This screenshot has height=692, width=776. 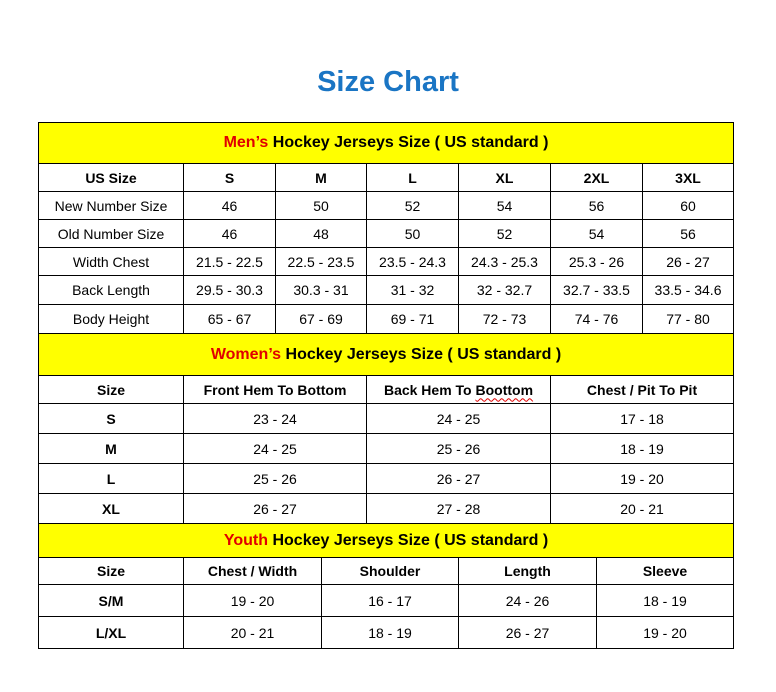 What do you see at coordinates (386, 418) in the screenshot?
I see `table-row: S 23 - 24 24 - 25 17 - 18` at bounding box center [386, 418].